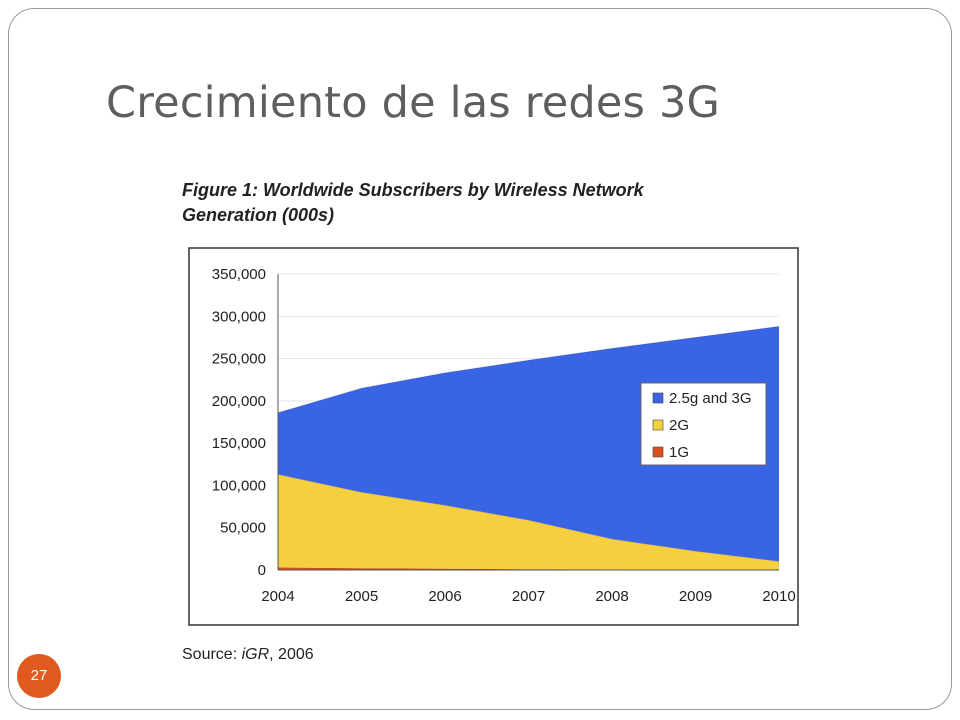  What do you see at coordinates (239, 401) in the screenshot?
I see `y-tick-label: 200,000` at bounding box center [239, 401].